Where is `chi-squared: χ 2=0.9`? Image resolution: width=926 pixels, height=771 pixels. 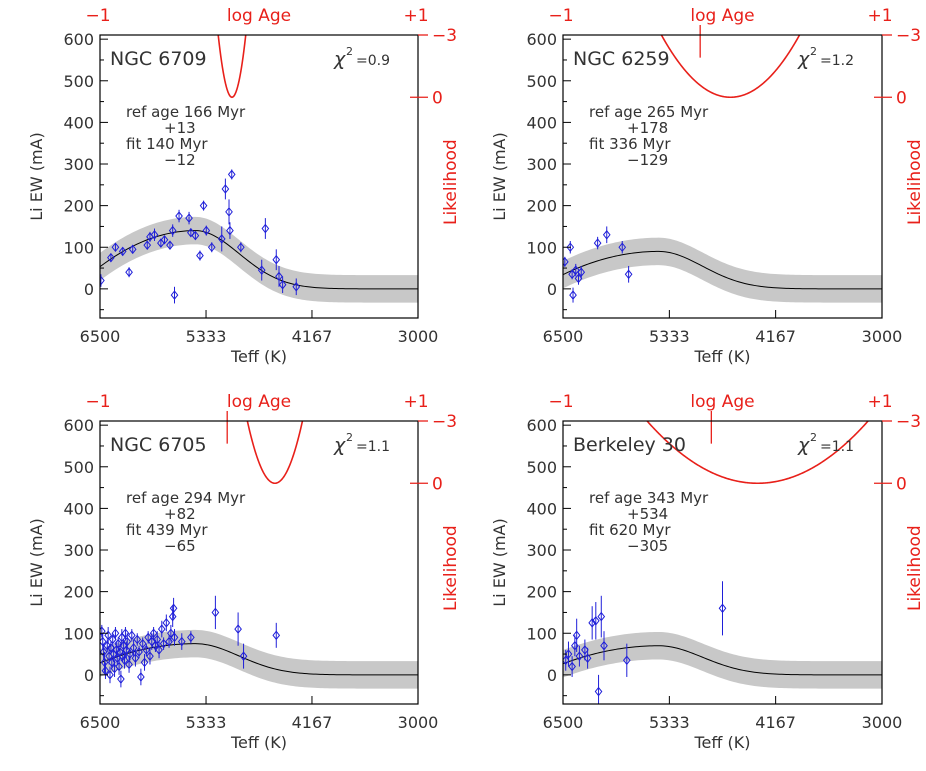
chi-squared: χ 2=0.9 is located at coordinates (361, 57).